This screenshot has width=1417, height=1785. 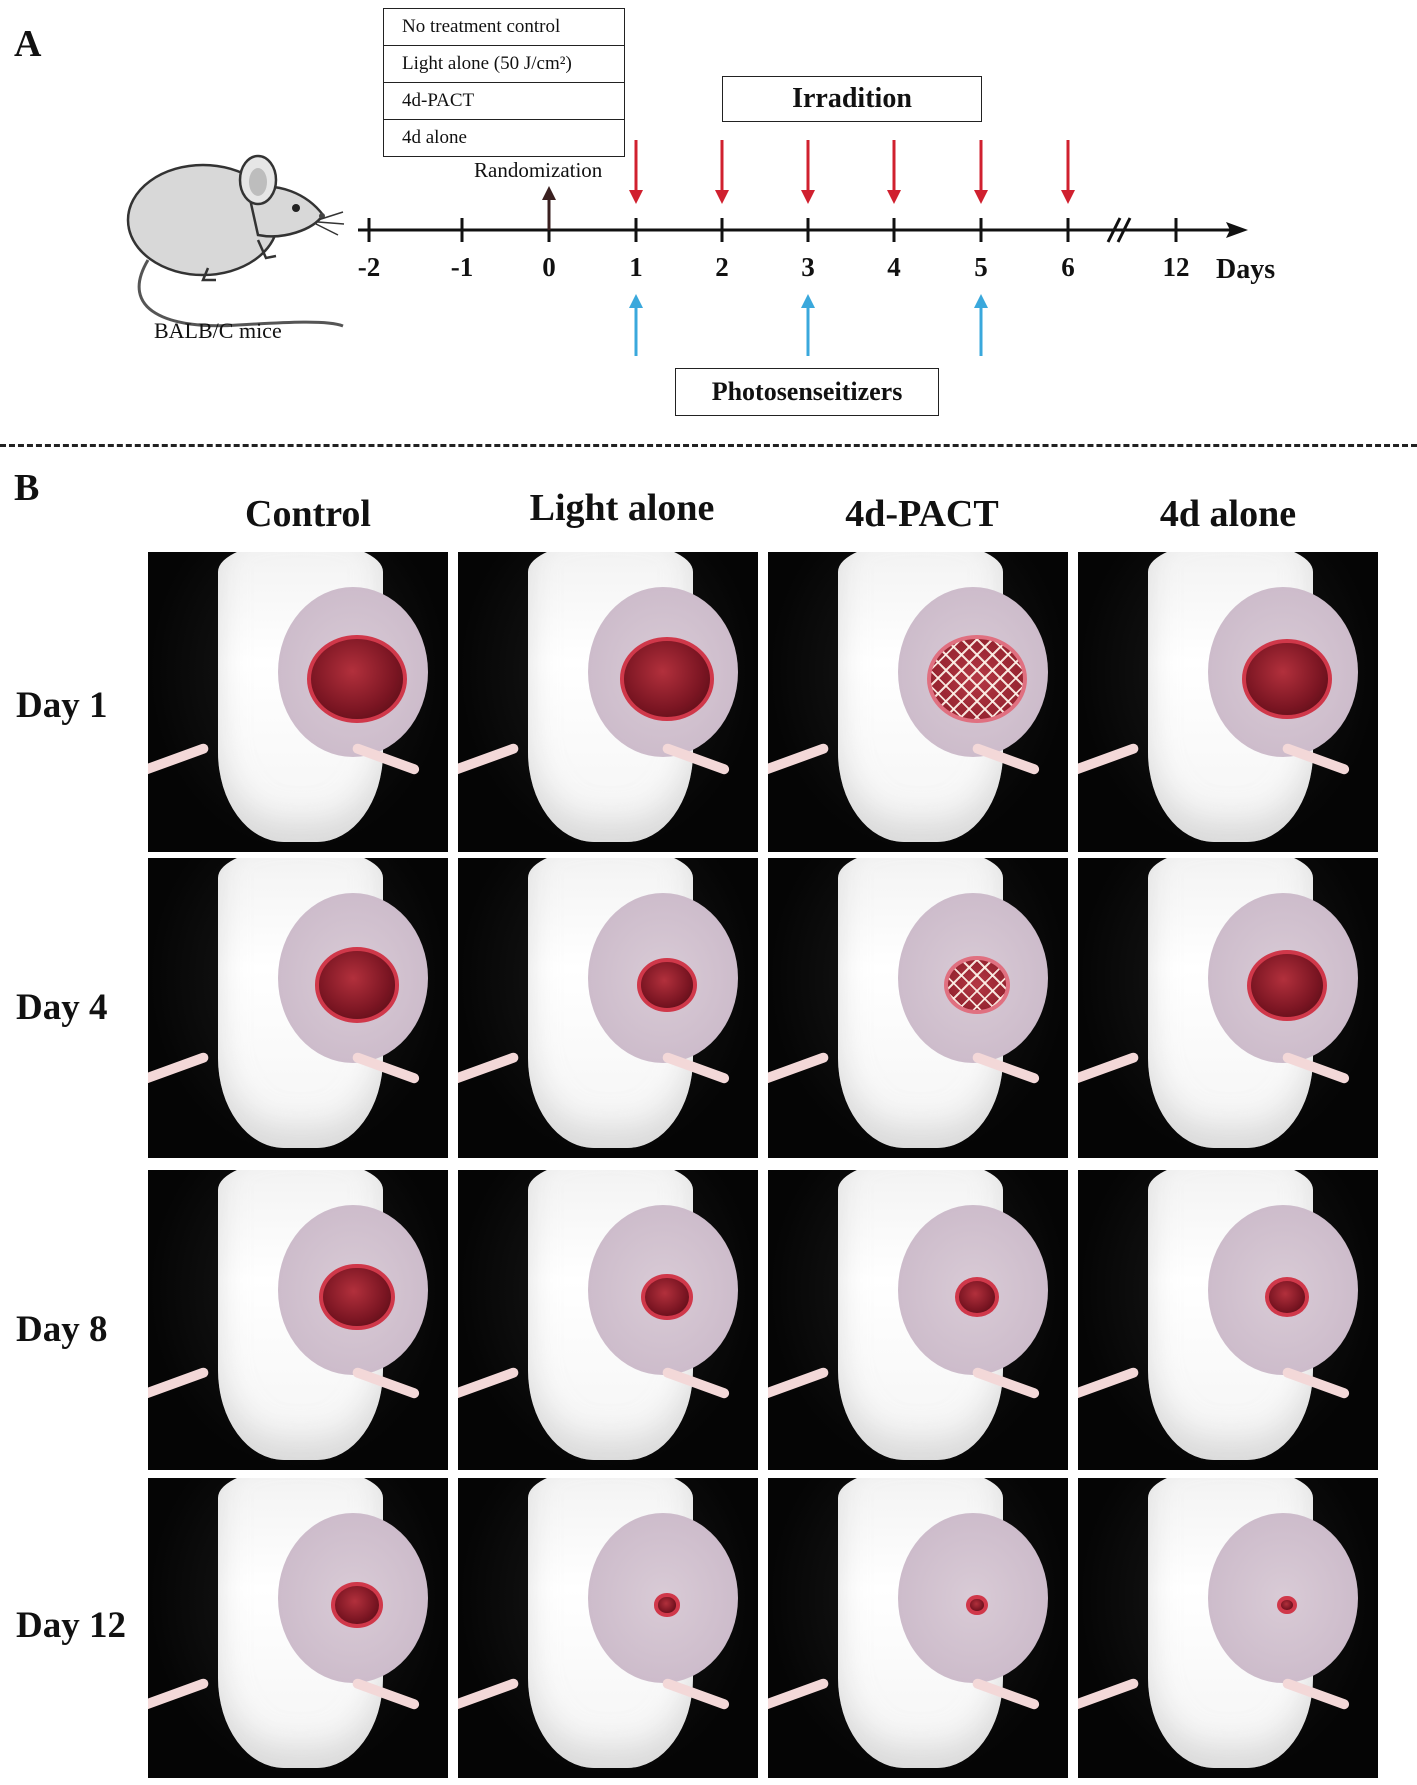 I want to click on mouse-illustration, so click(x=235, y=241).